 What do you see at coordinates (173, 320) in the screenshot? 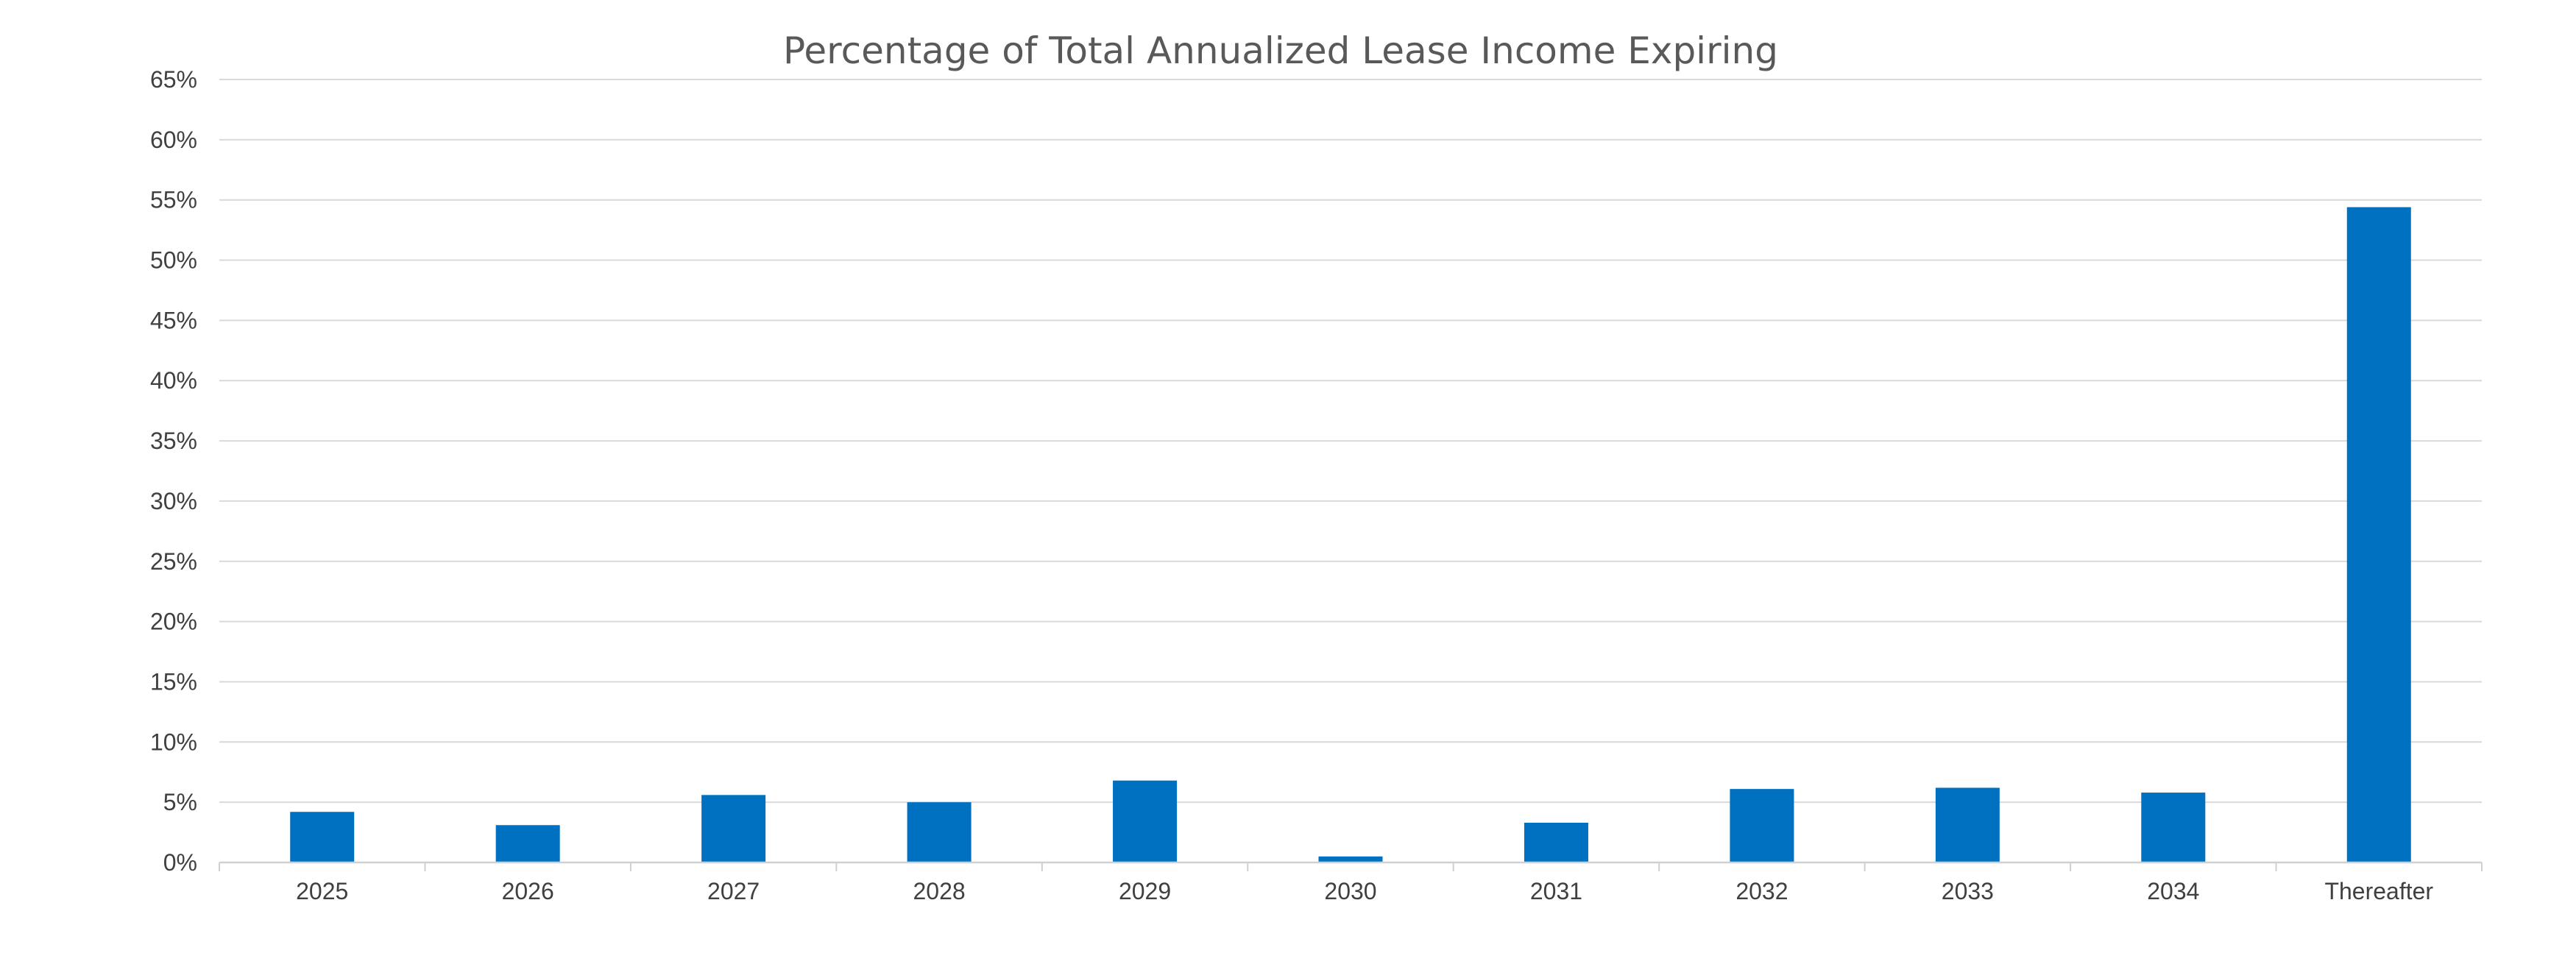
I see `y-tick-label: 45%` at bounding box center [173, 320].